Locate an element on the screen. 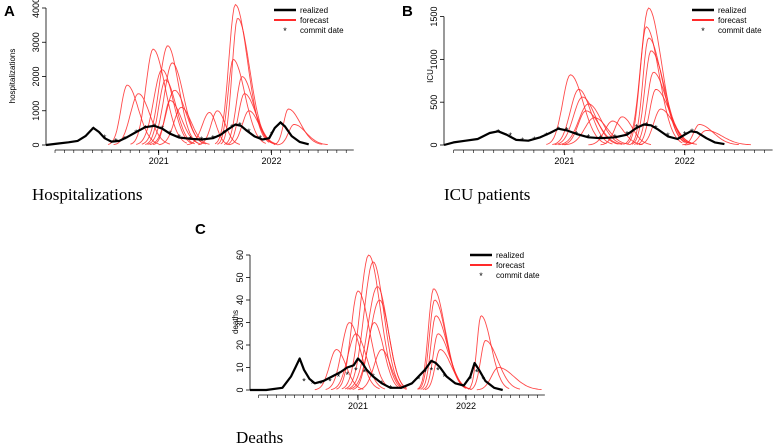  y-tick-label: 40 is located at coordinates (240, 300).